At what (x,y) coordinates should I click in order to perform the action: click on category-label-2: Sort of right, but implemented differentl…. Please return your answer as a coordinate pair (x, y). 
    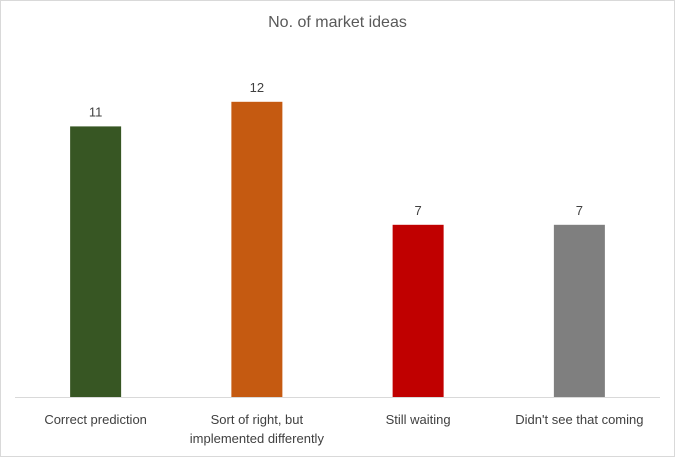
    Looking at the image, I should click on (257, 429).